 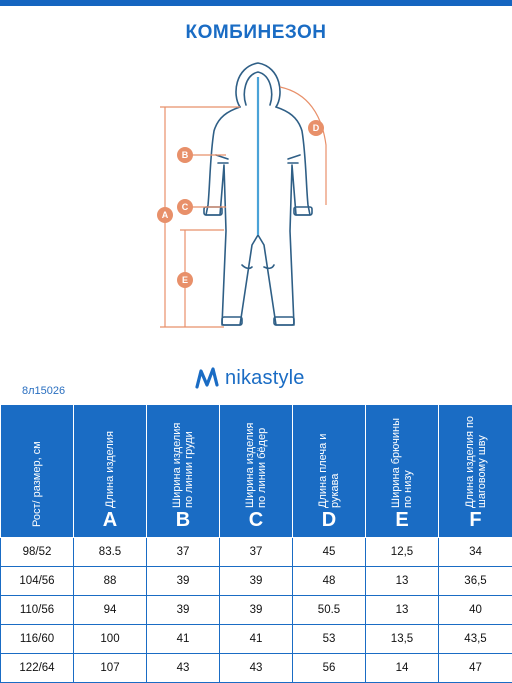 I want to click on brand-logo: nikastyle, so click(x=250, y=378).